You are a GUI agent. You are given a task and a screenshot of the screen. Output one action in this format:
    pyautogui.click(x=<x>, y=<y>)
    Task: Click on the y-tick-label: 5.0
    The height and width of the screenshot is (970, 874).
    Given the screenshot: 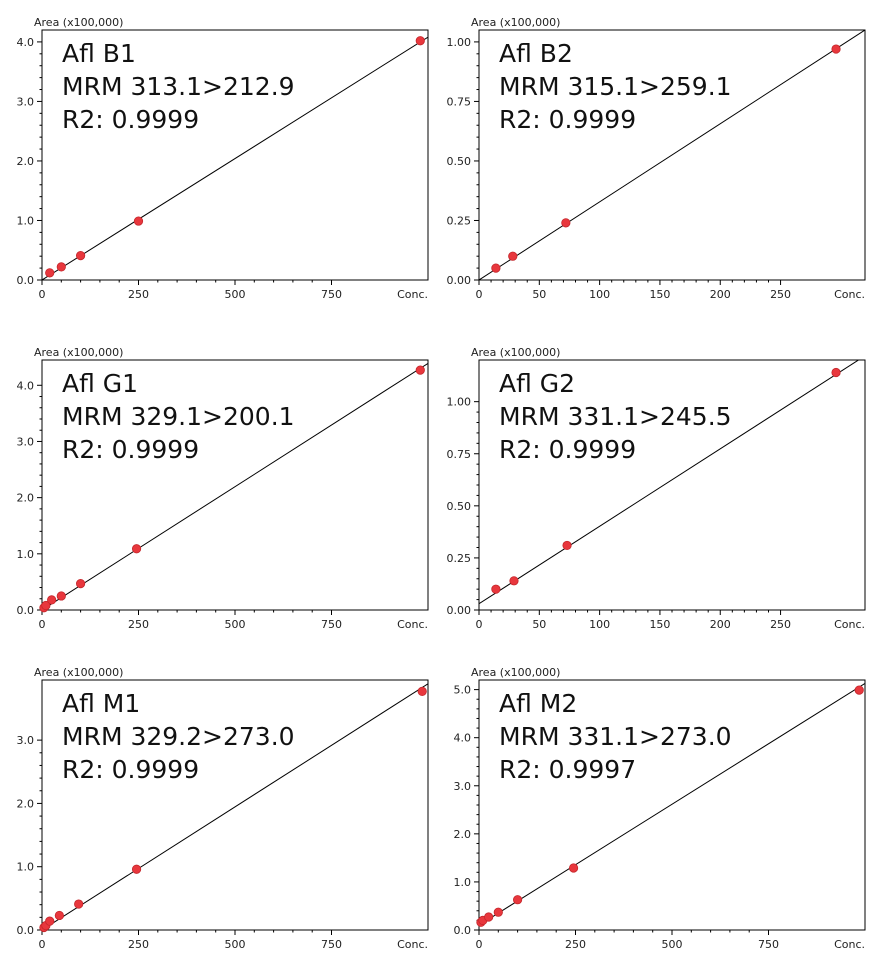 What is the action you would take?
    pyautogui.click(x=463, y=690)
    